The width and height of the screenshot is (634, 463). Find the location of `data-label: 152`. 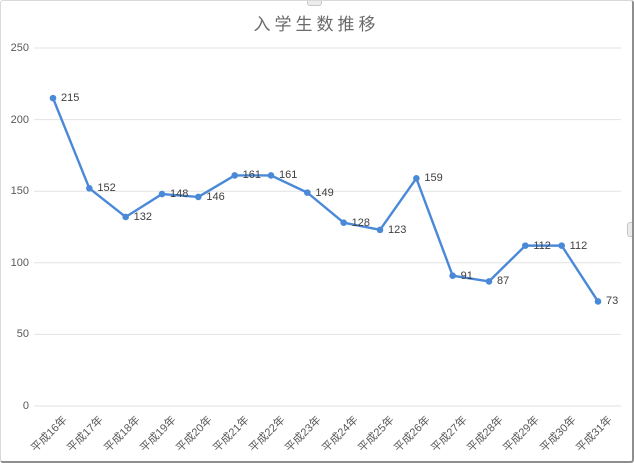

data-label: 152 is located at coordinates (106, 188).